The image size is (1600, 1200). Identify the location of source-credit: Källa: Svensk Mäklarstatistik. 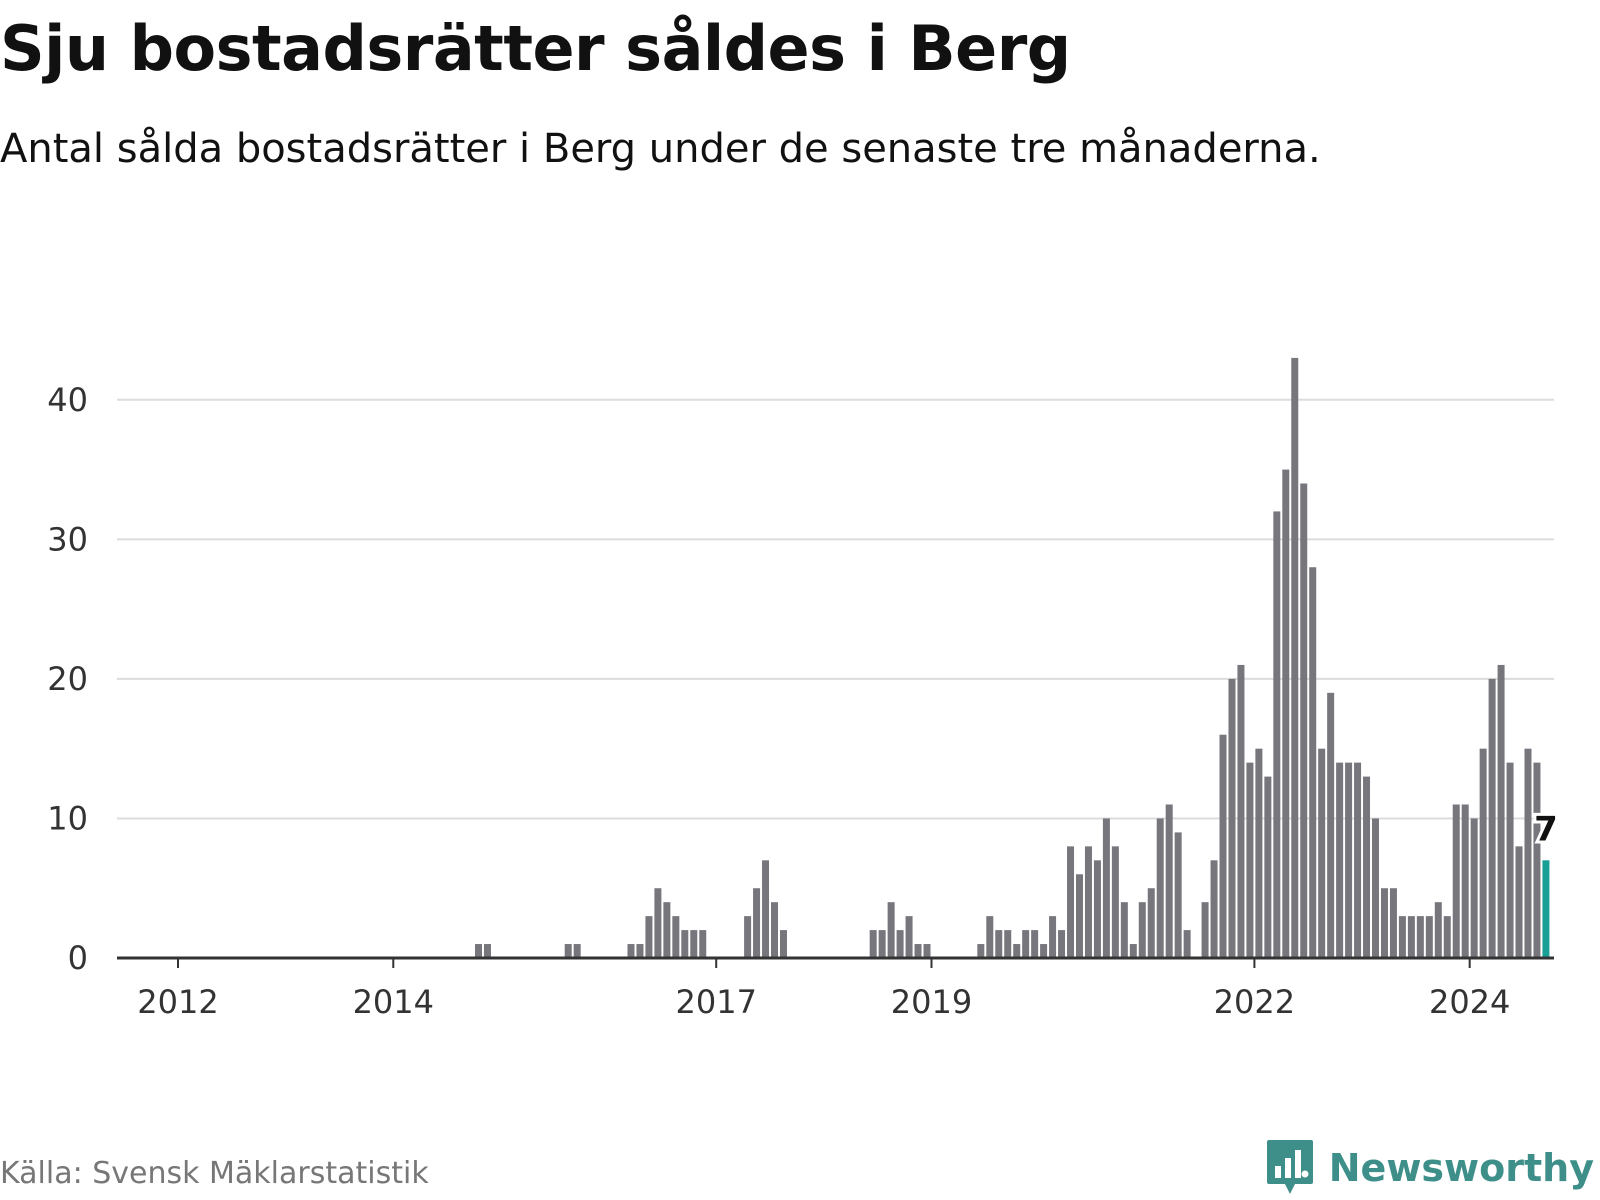
(214, 1173).